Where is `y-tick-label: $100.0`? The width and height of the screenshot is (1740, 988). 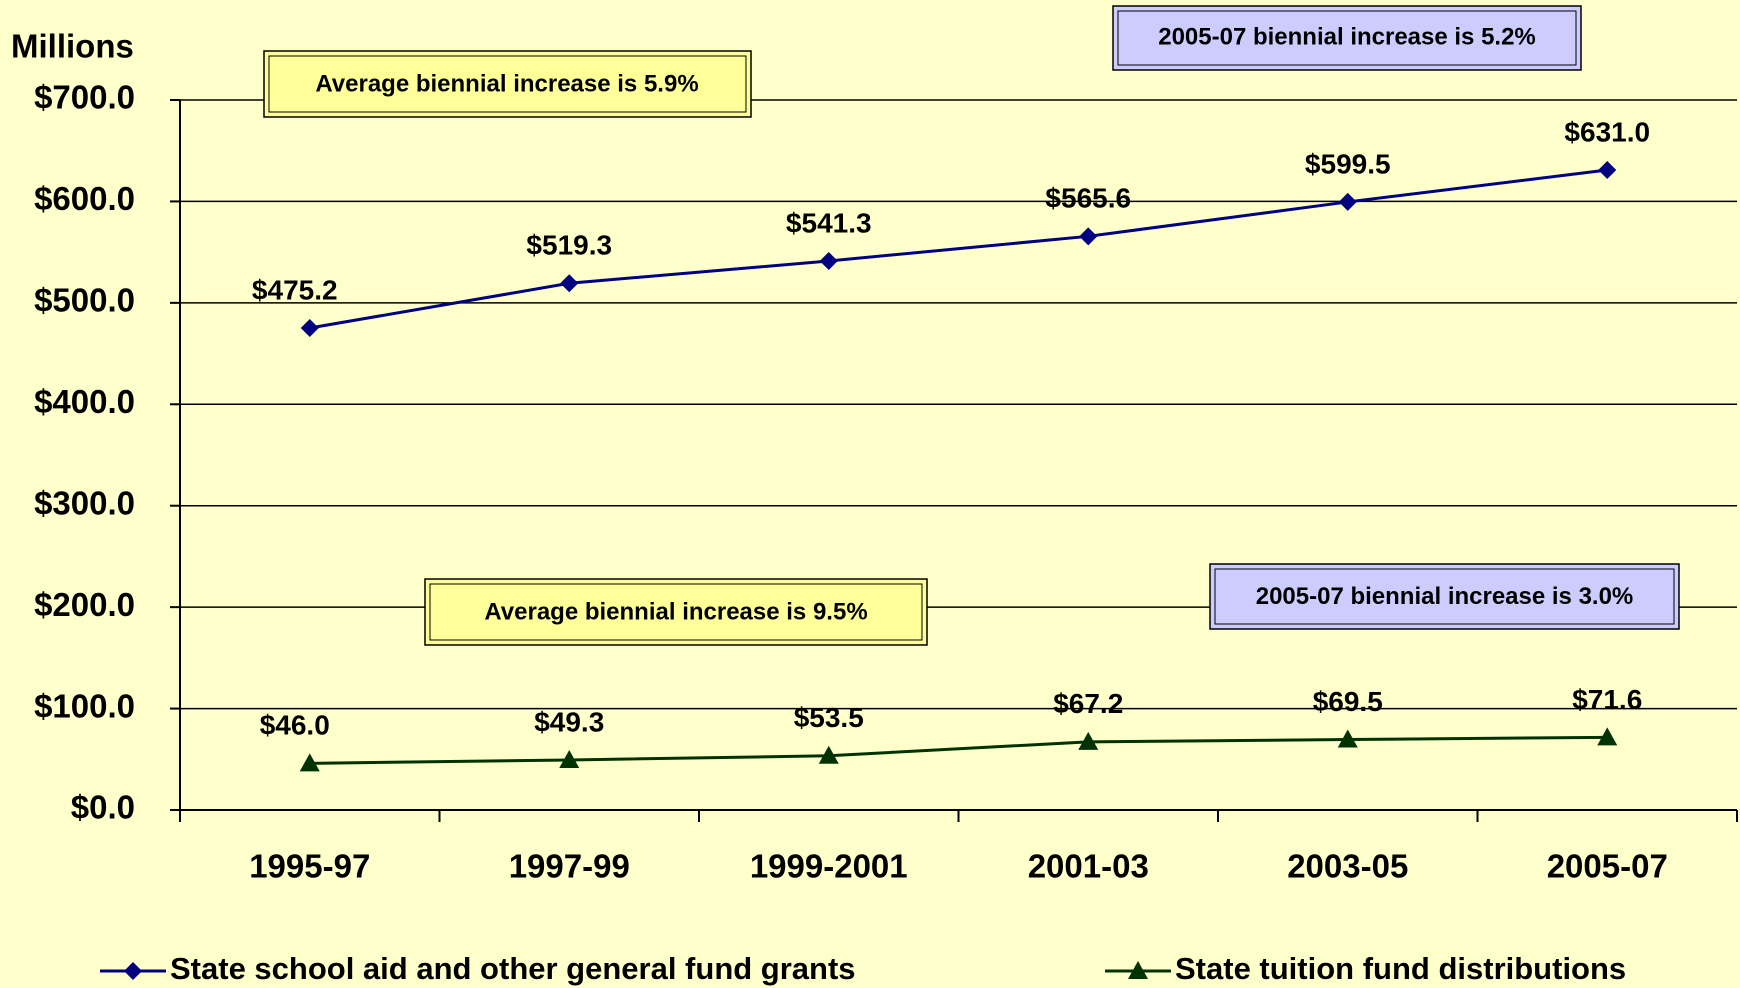
y-tick-label: $100.0 is located at coordinates (84, 705).